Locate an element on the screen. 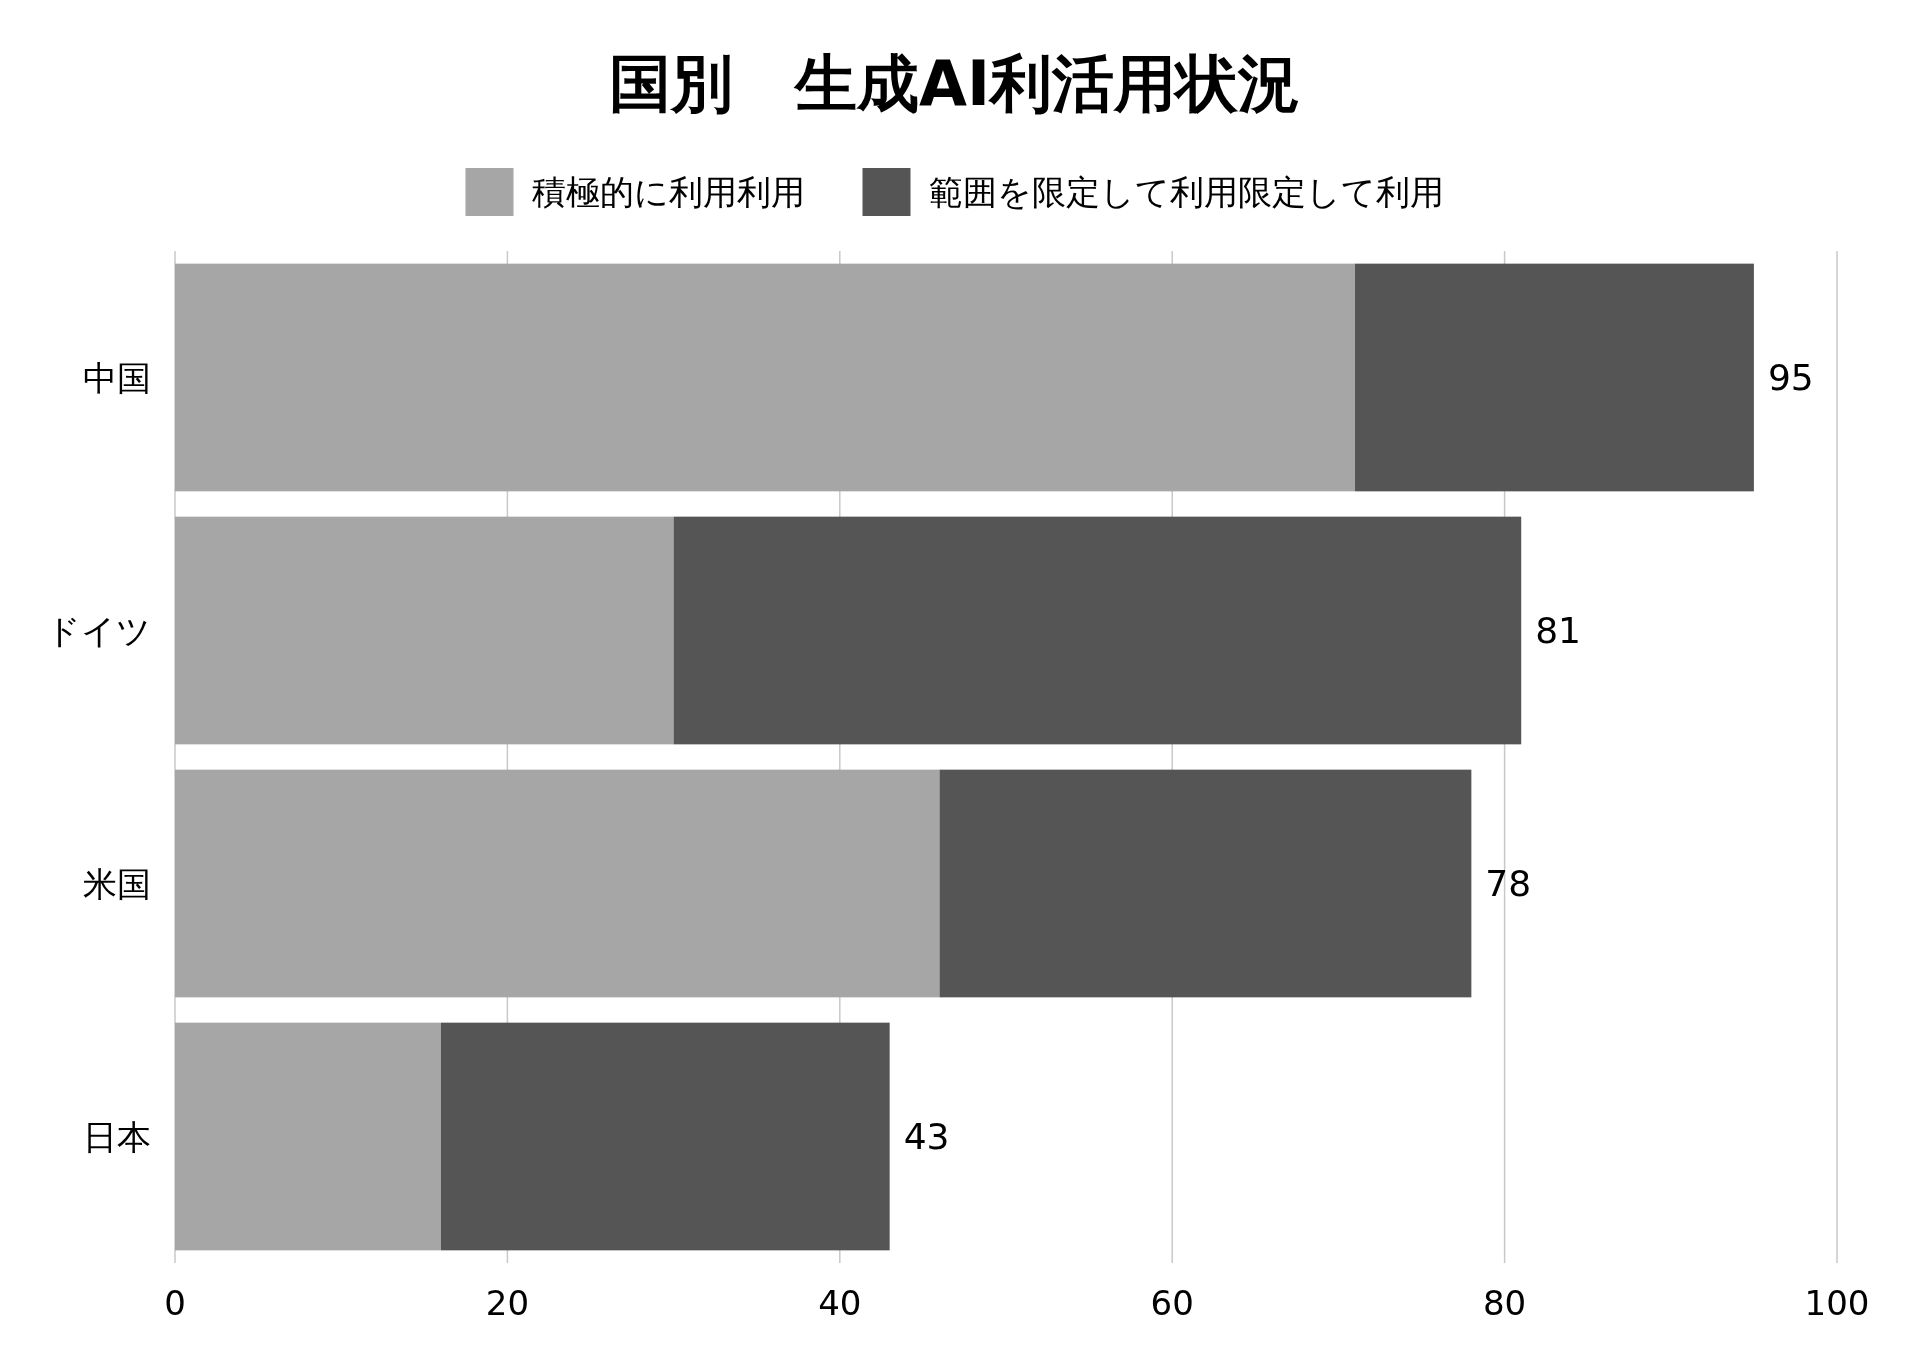 Image resolution: width=1909 pixels, height=1350 pixels. y-tick-label: 米国 is located at coordinates (117, 883).